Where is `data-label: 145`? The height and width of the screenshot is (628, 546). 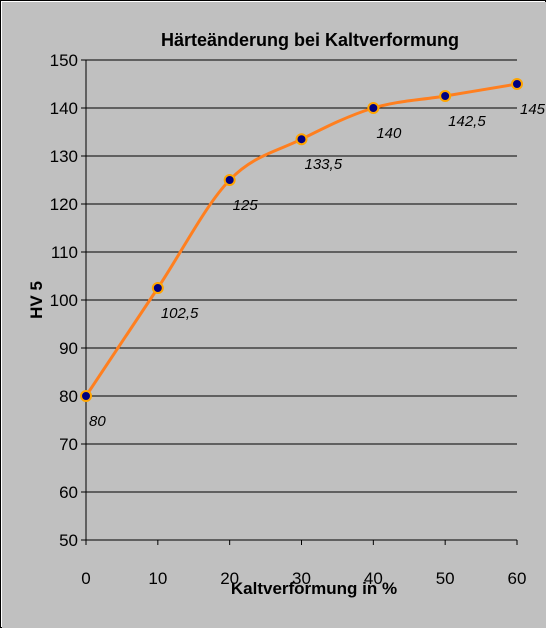 data-label: 145 is located at coordinates (533, 109).